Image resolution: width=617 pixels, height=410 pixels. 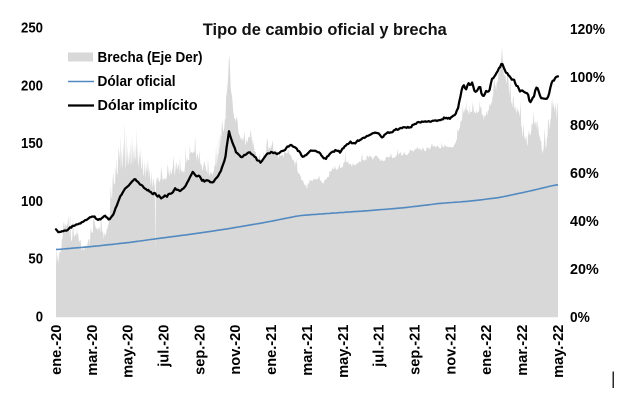 I want to click on svg-text: mar.-22, so click(x=523, y=350).